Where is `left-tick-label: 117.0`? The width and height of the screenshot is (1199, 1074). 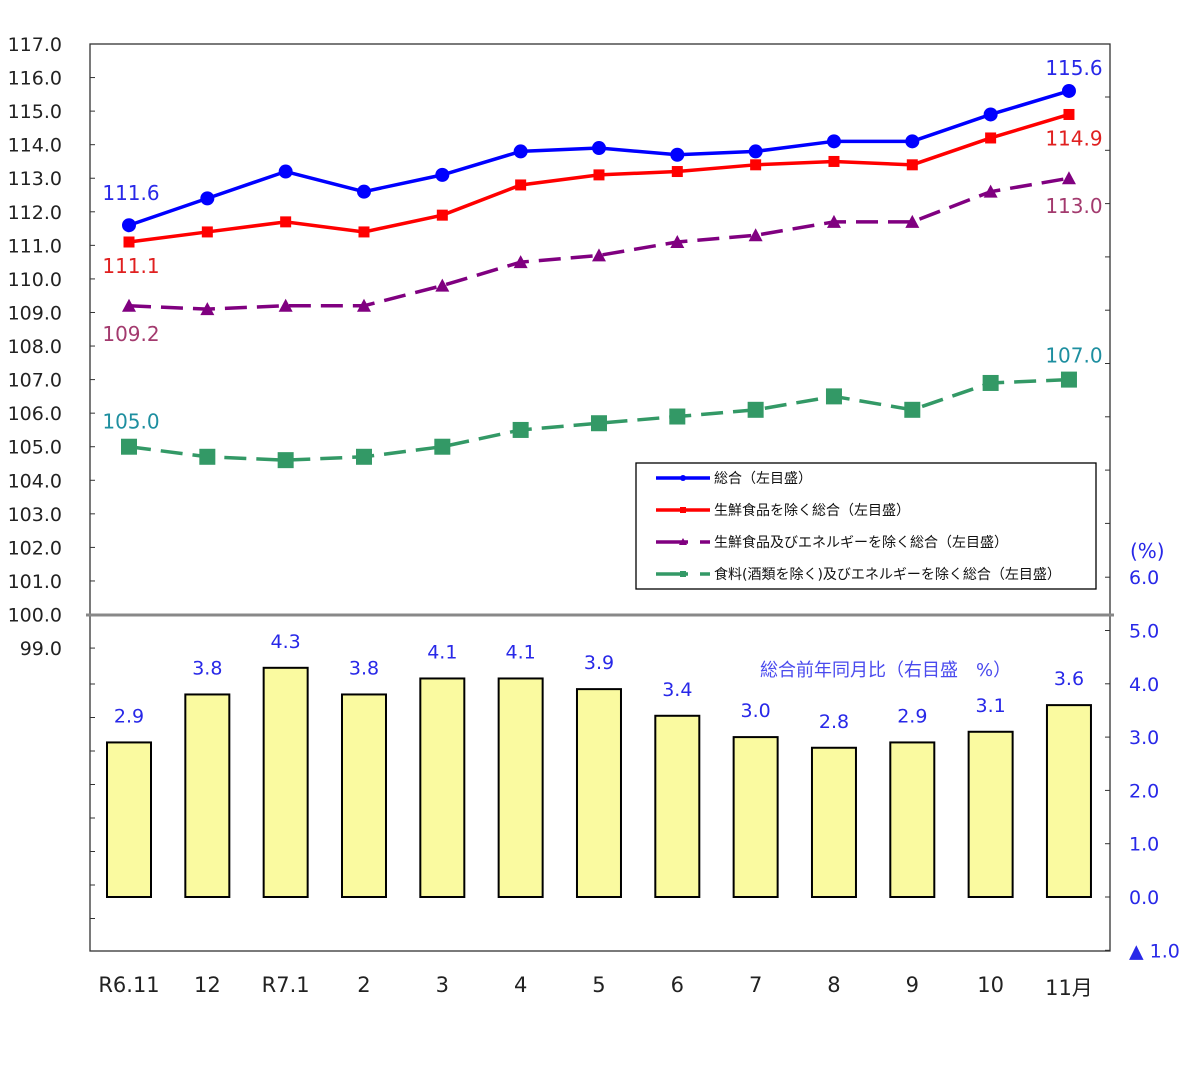 left-tick-label: 117.0 is located at coordinates (35, 45).